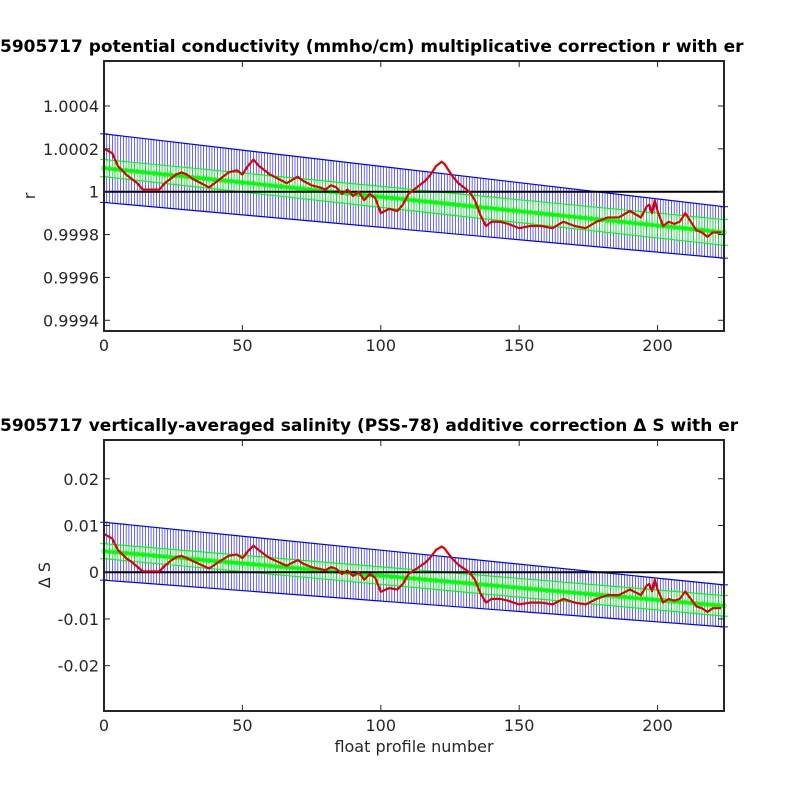 Image resolution: width=800 pixels, height=800 pixels. I want to click on data-layer, so click(414, 196).